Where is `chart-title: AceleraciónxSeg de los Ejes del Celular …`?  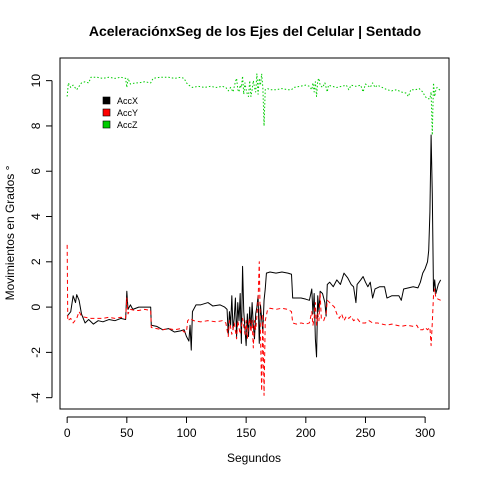
chart-title: AceleraciónxSeg de los Ejes del Celular … is located at coordinates (255, 31).